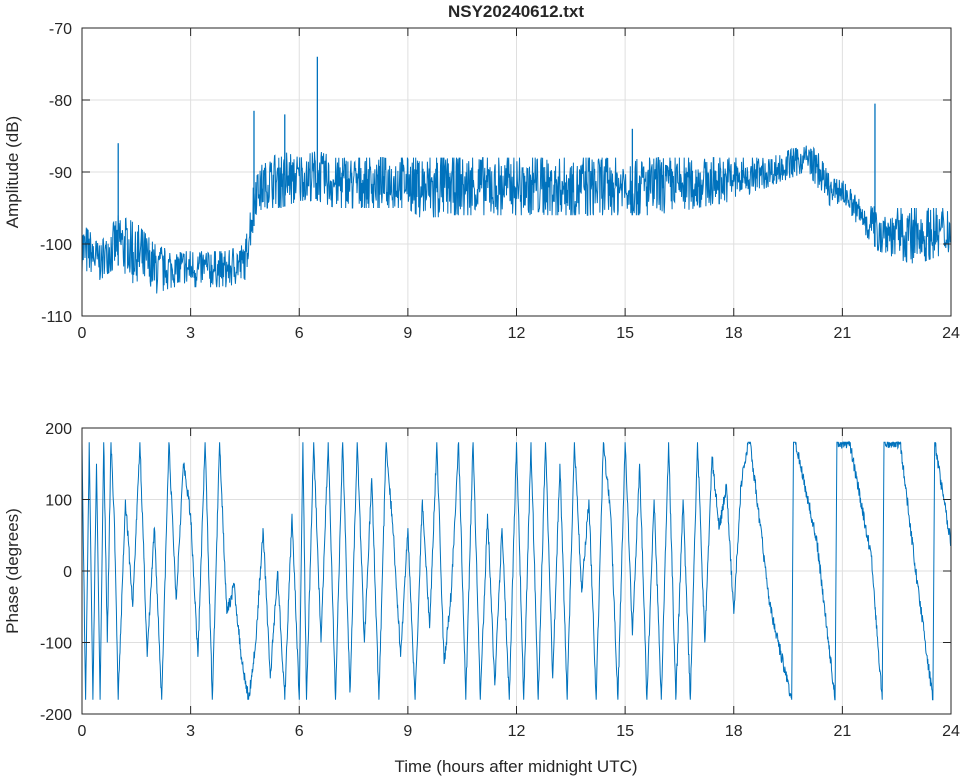 Image resolution: width=964 pixels, height=783 pixels. I want to click on y-axis-label-amplitude: Amplitude (dB), so click(12, 172).